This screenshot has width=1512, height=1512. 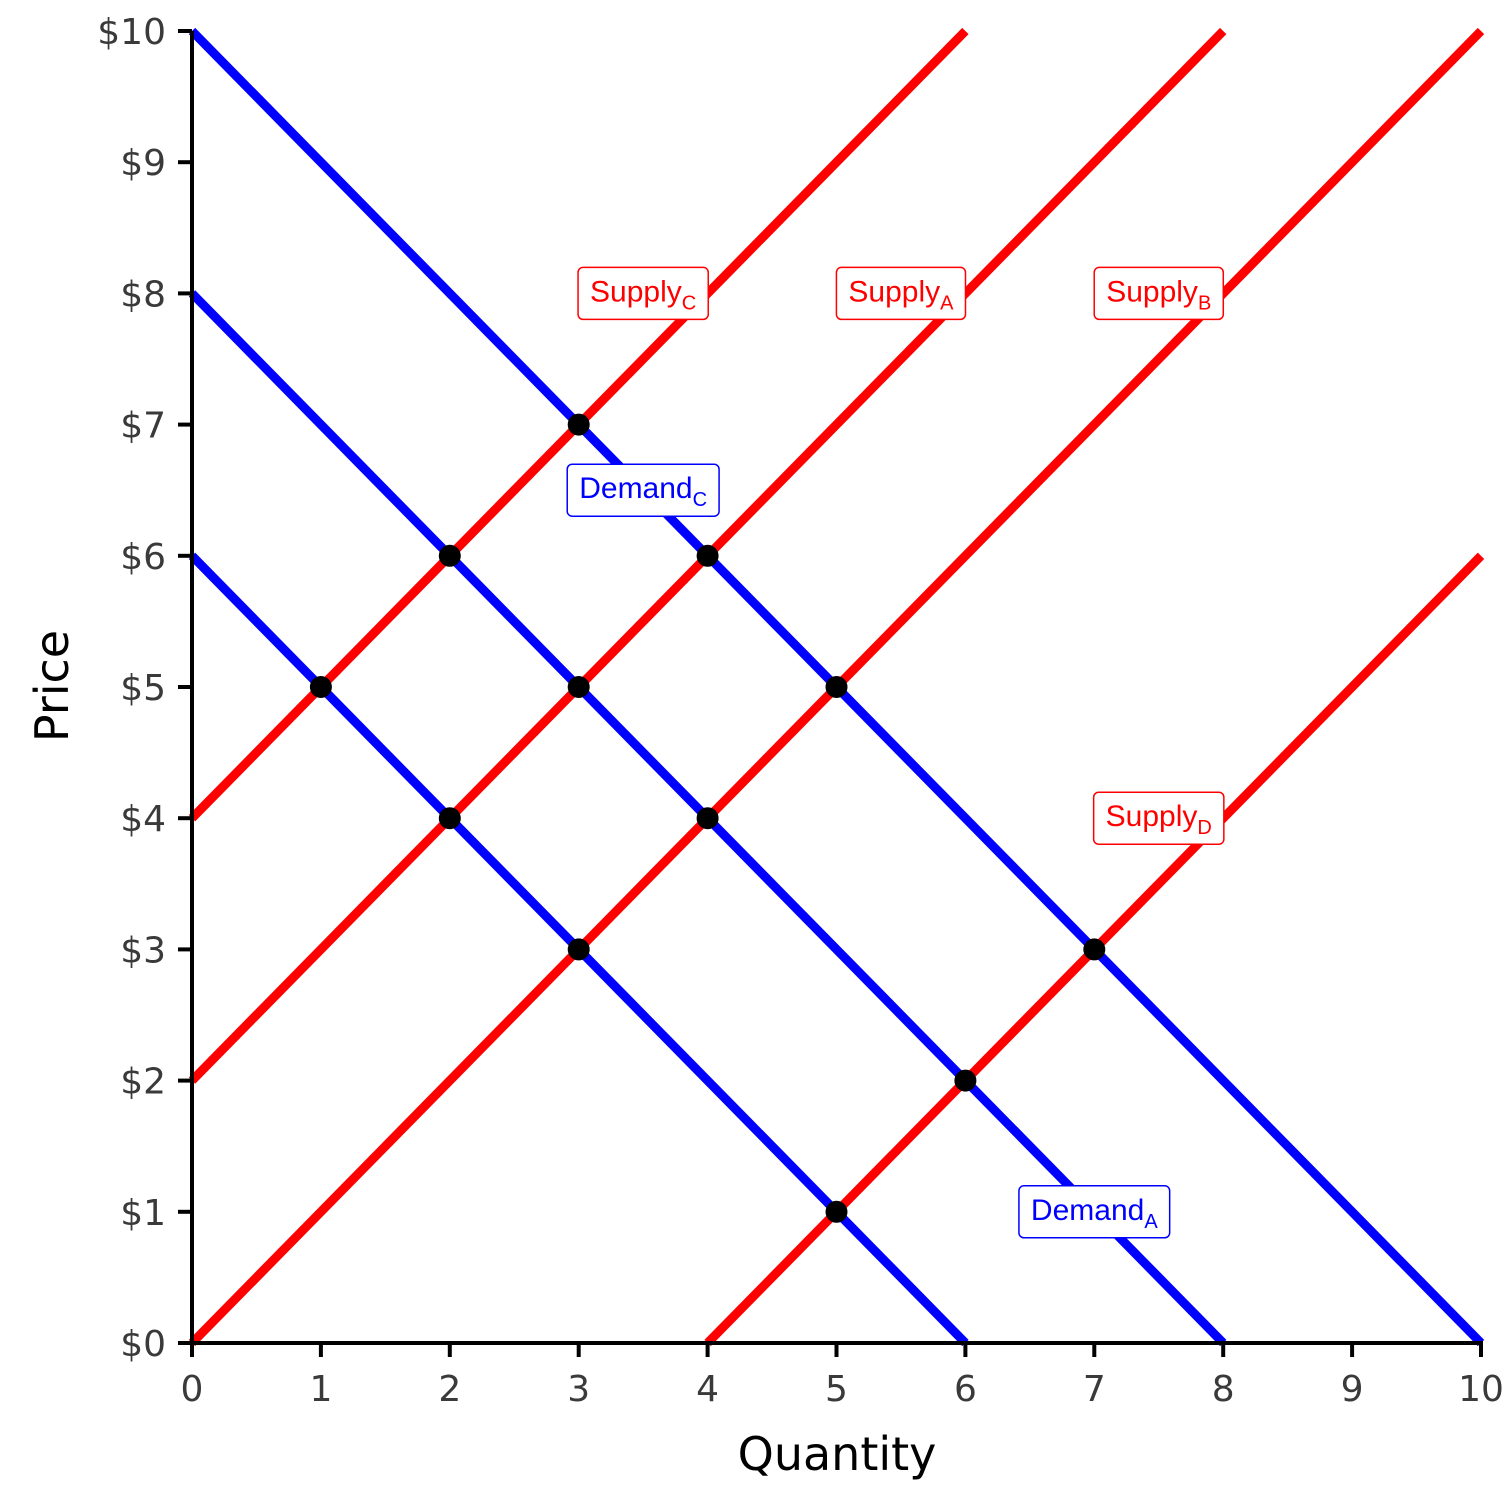 I want to click on label-demand-c: DemandC, so click(x=643, y=490).